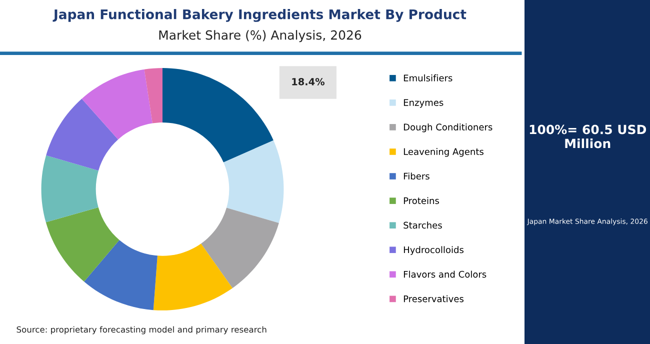  What do you see at coordinates (428, 78) in the screenshot?
I see `legend-label: Emulsifiers` at bounding box center [428, 78].